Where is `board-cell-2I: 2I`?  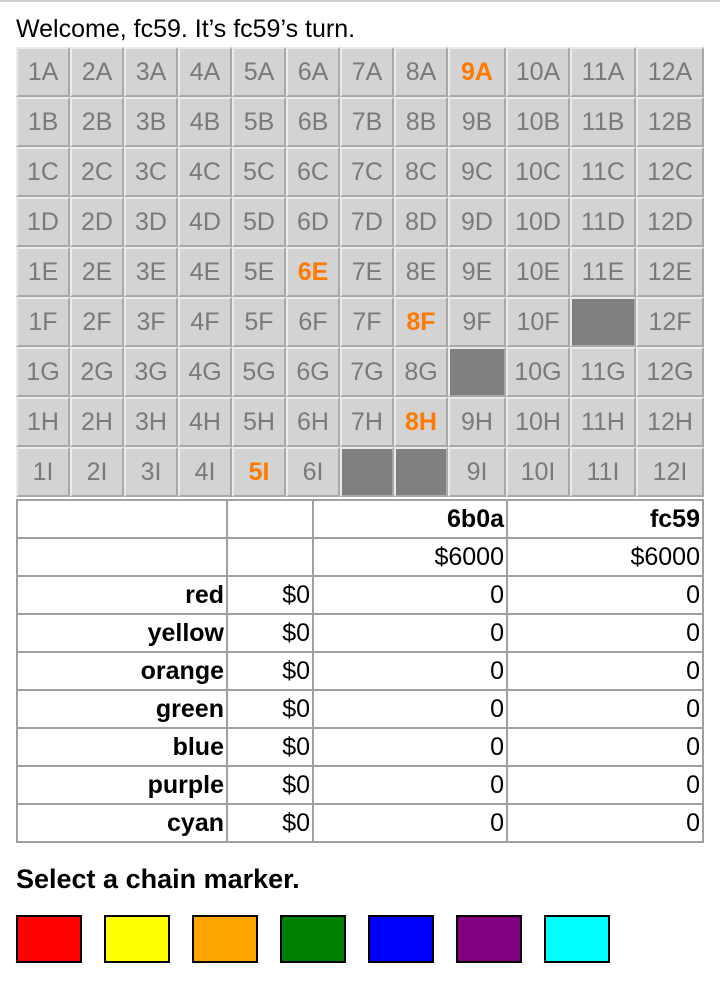
board-cell-2I: 2I is located at coordinates (97, 472).